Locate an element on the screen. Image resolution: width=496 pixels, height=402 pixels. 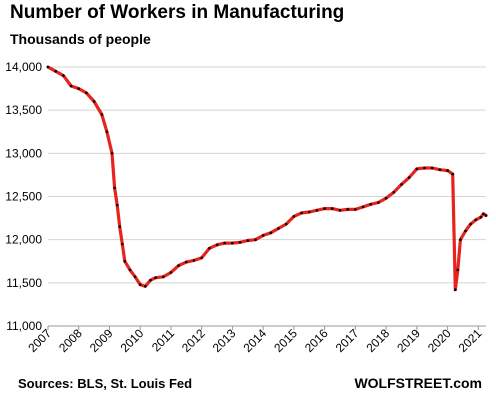
y-tick-label: 14,000 is located at coordinates (23, 67).